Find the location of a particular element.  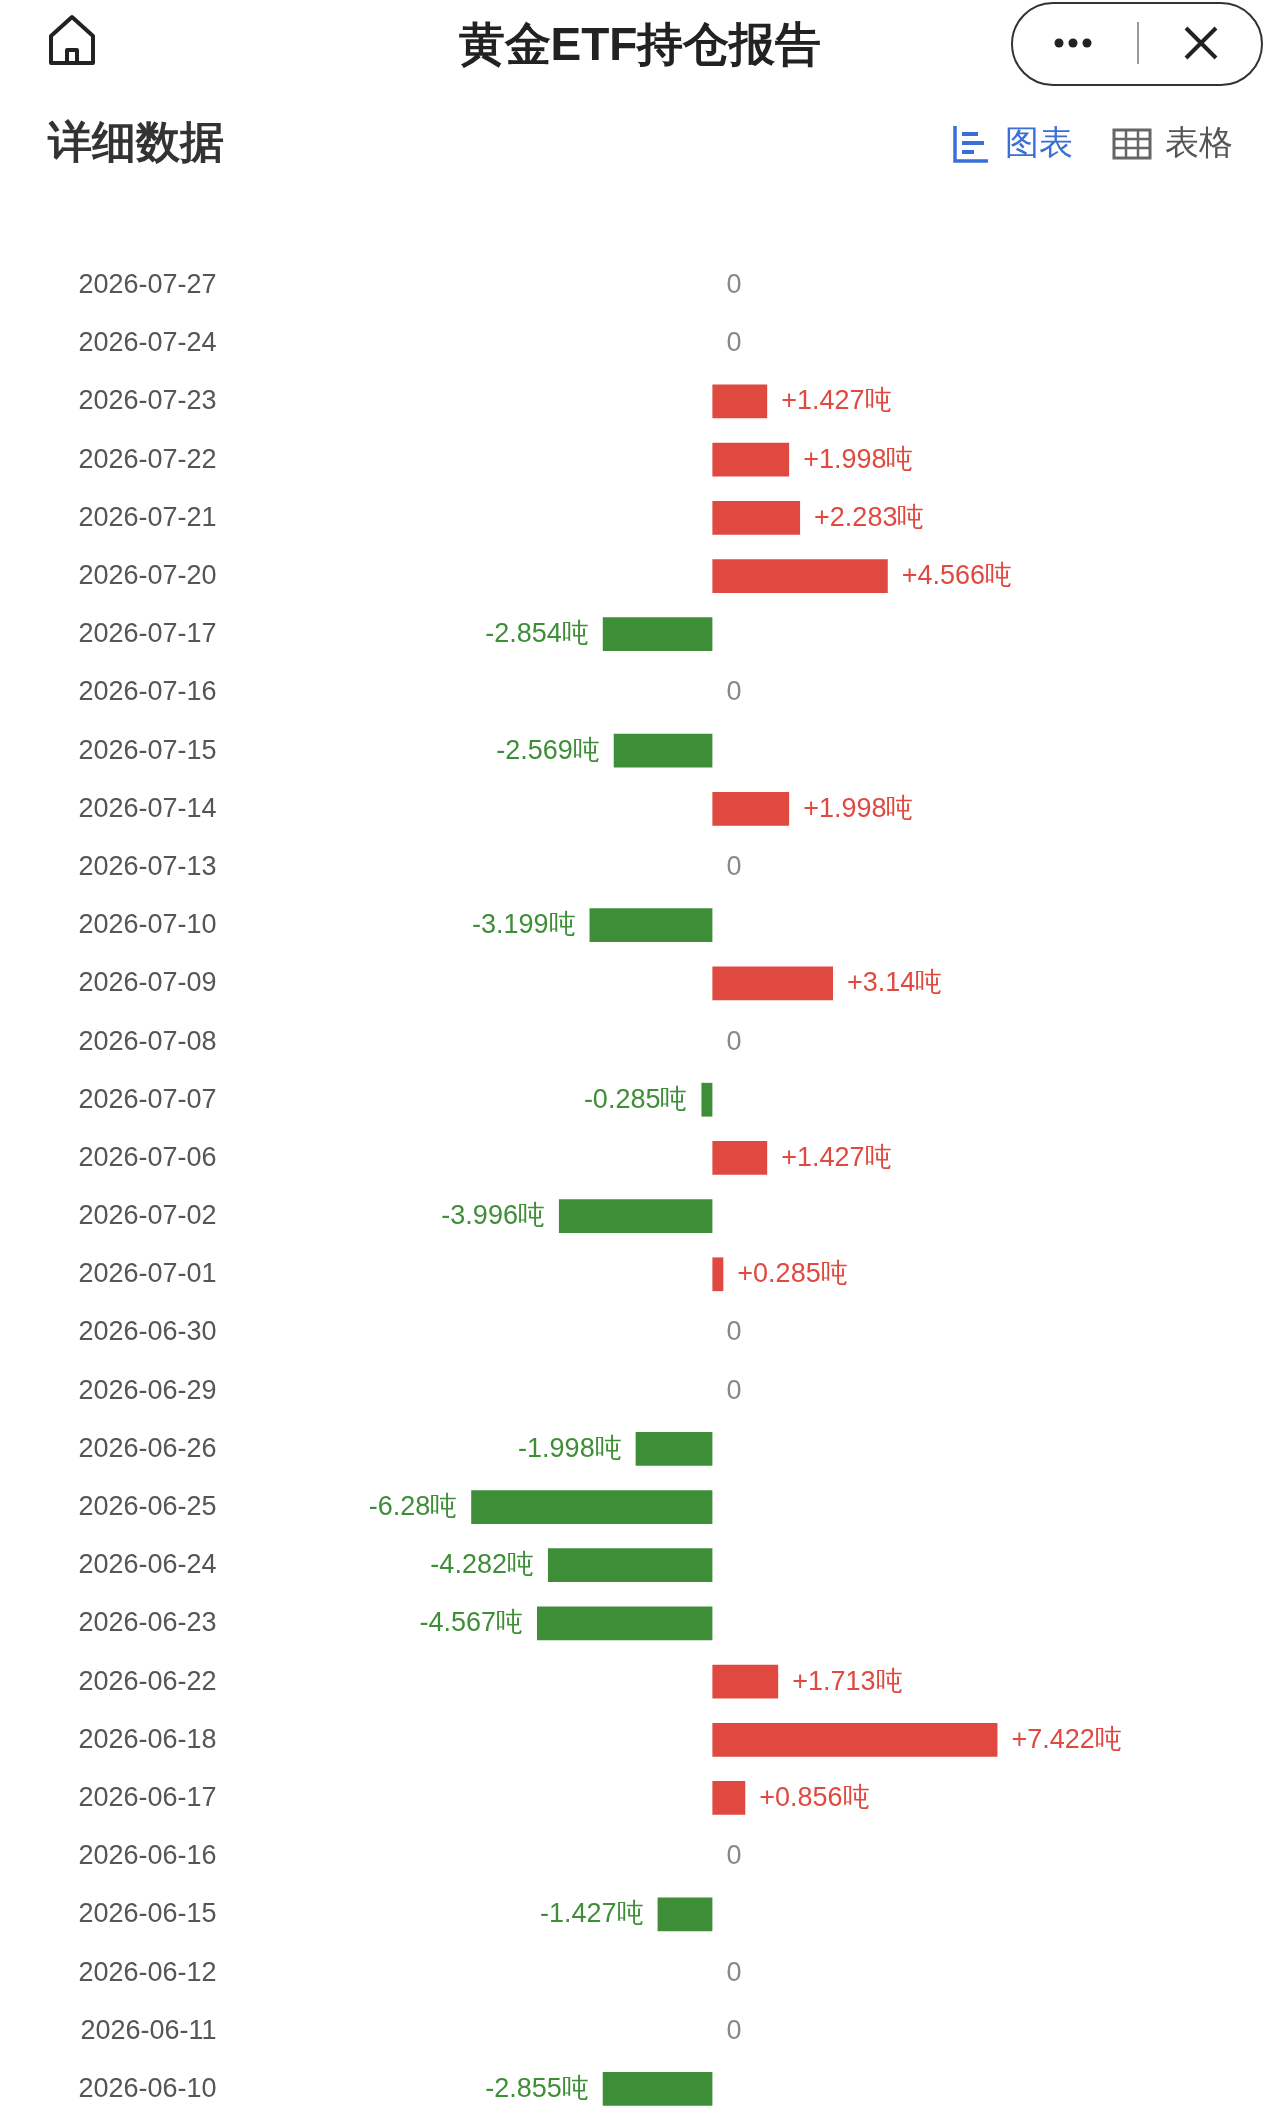

data-label: +0.285吨 is located at coordinates (792, 1273).